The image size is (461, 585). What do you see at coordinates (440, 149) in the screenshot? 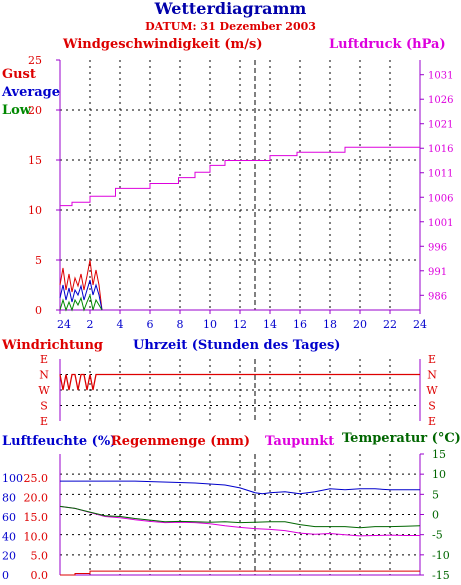
I see `pressure-tick-label: 1016` at bounding box center [440, 149].